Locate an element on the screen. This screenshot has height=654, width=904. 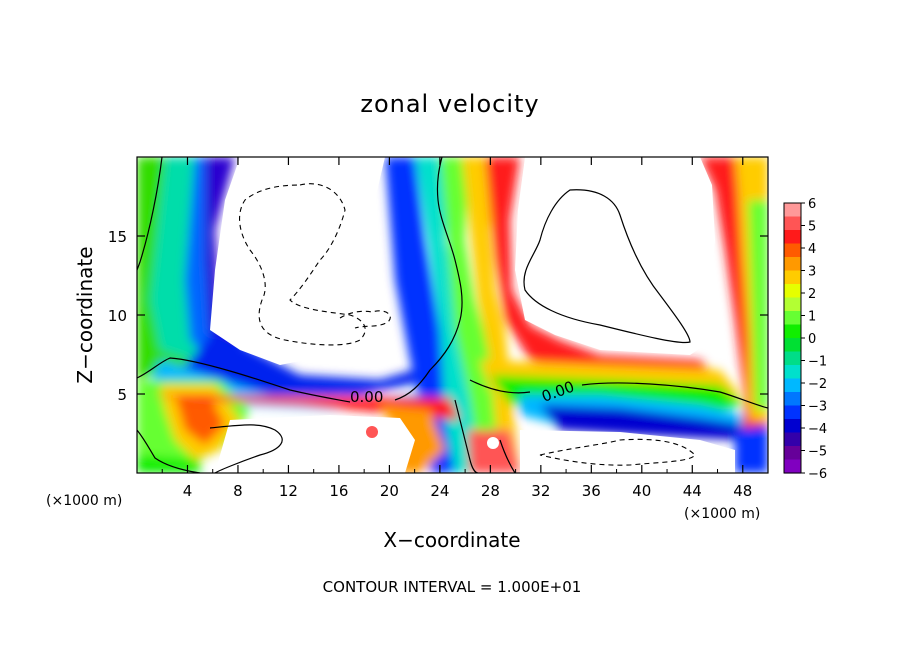
colorbar-tick-label: −5 is located at coordinates (817, 452).